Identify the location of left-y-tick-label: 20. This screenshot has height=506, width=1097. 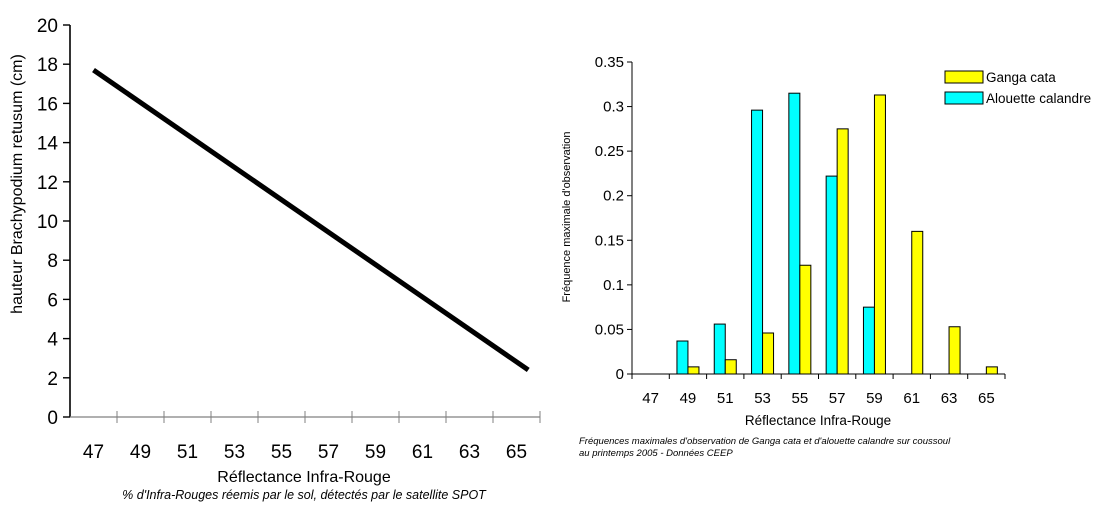
(47, 26).